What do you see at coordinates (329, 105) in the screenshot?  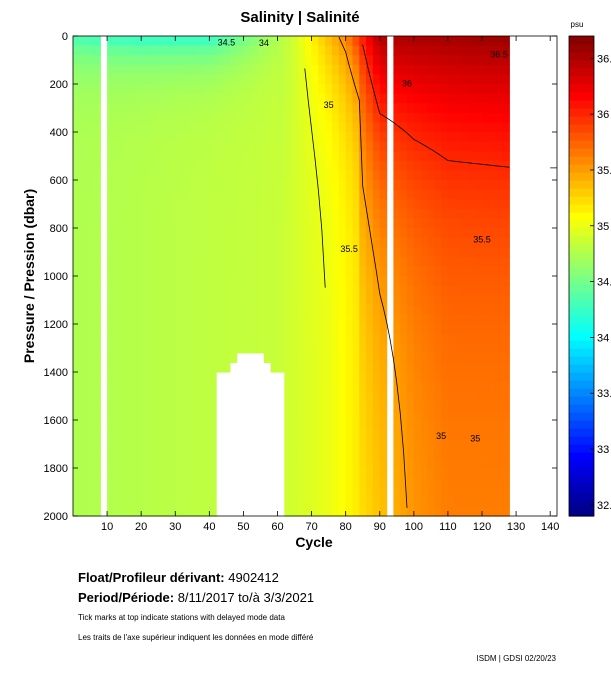 I see `contour-label: 35` at bounding box center [329, 105].